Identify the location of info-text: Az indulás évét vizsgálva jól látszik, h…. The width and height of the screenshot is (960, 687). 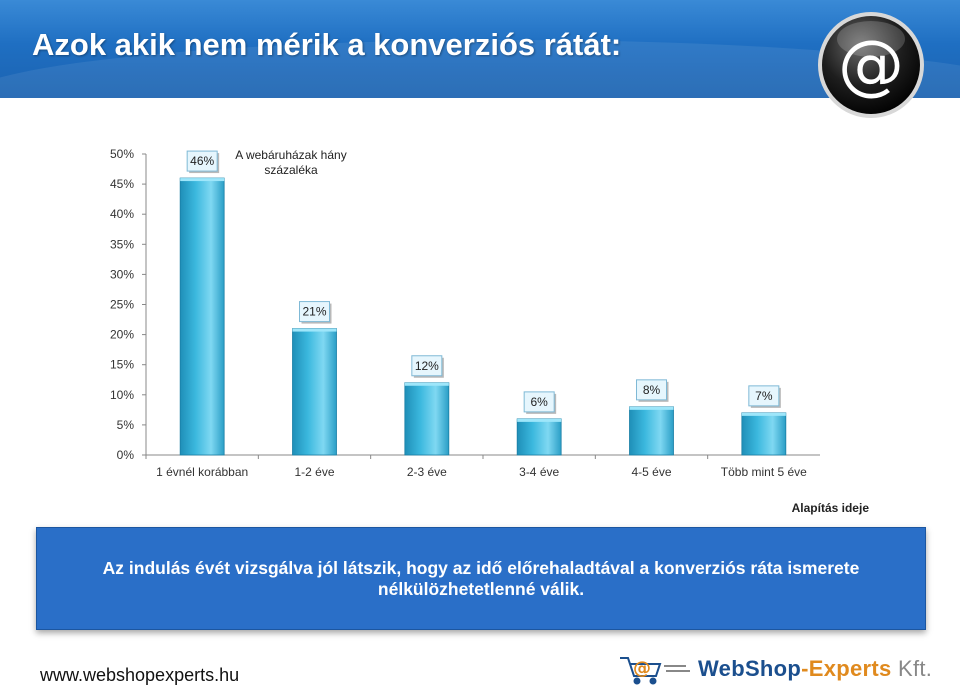
(481, 578).